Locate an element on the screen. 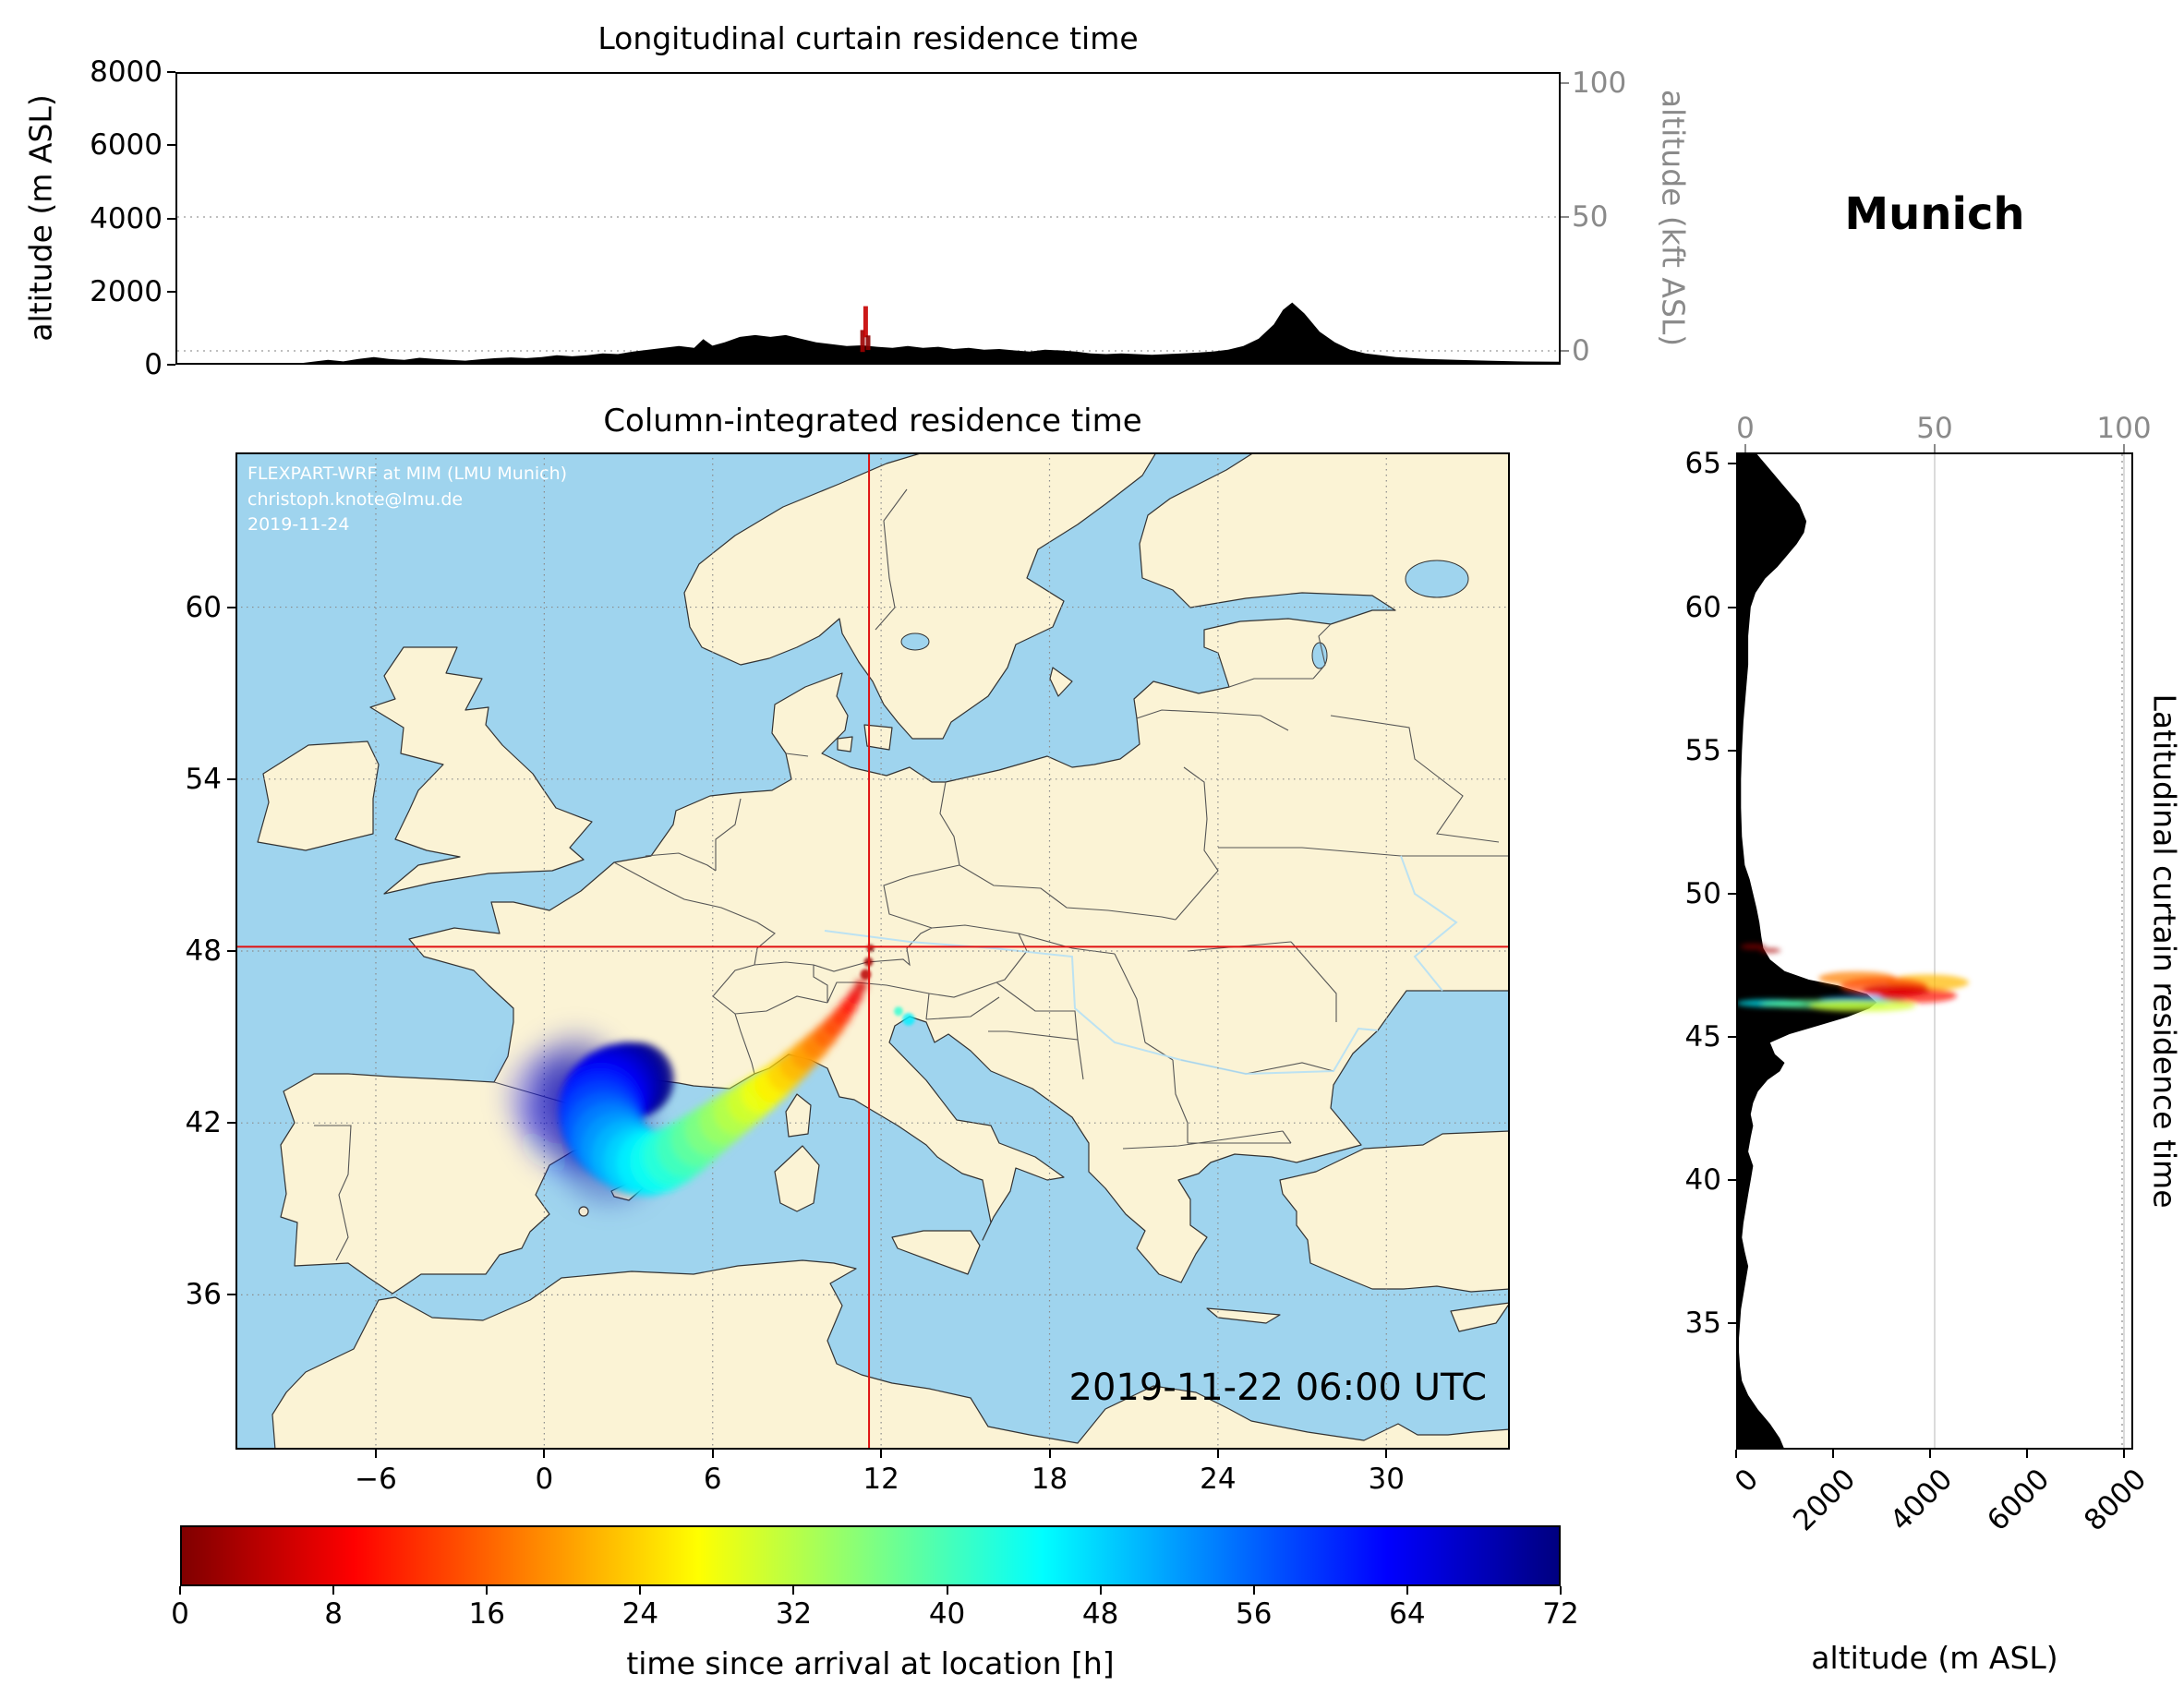 The image size is (2184, 1698). top-ytick-right-label: 50 is located at coordinates (1590, 217).